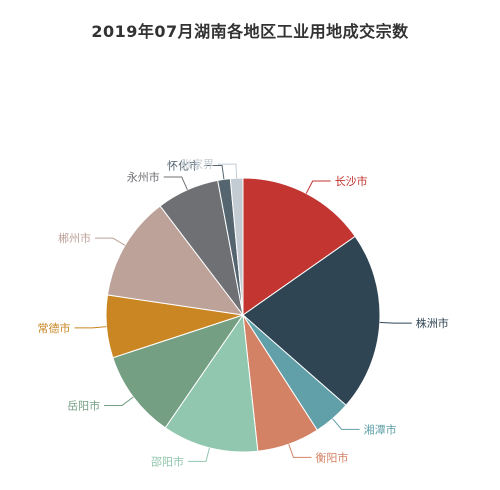 This screenshot has height=490, width=500. Describe the element at coordinates (167, 461) in the screenshot. I see `slice-label-5: 邵阳市` at that location.